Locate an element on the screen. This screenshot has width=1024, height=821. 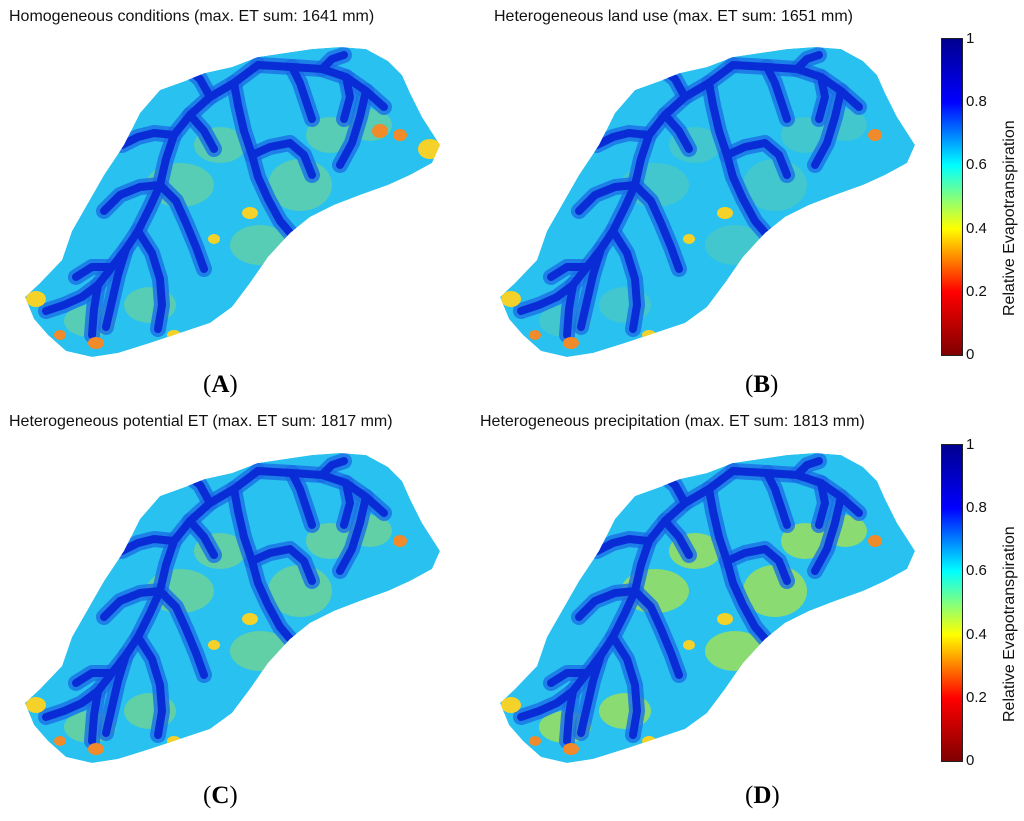
panel-b-letter: (B) is located at coordinates (762, 384).